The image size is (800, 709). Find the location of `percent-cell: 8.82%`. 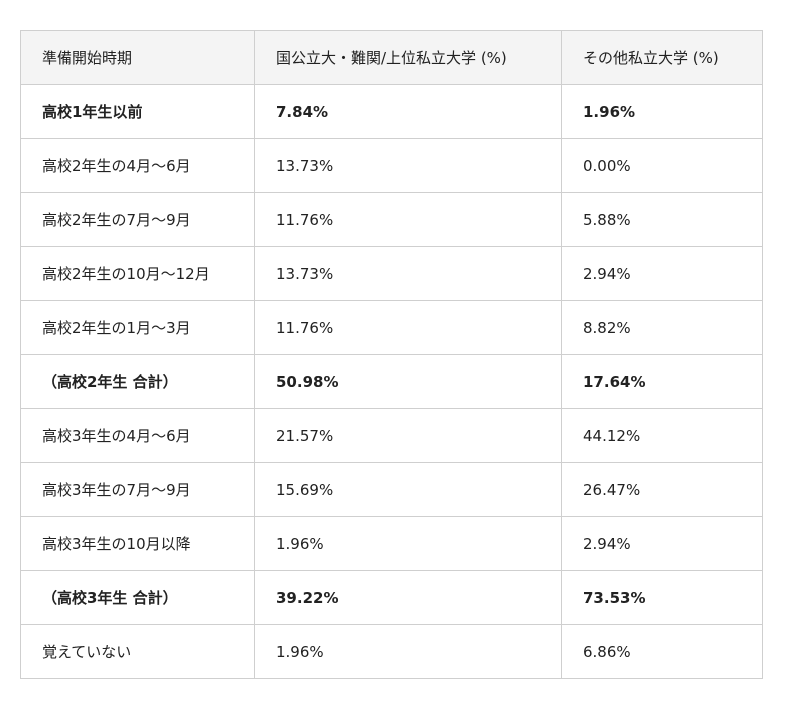

percent-cell: 8.82% is located at coordinates (662, 327).